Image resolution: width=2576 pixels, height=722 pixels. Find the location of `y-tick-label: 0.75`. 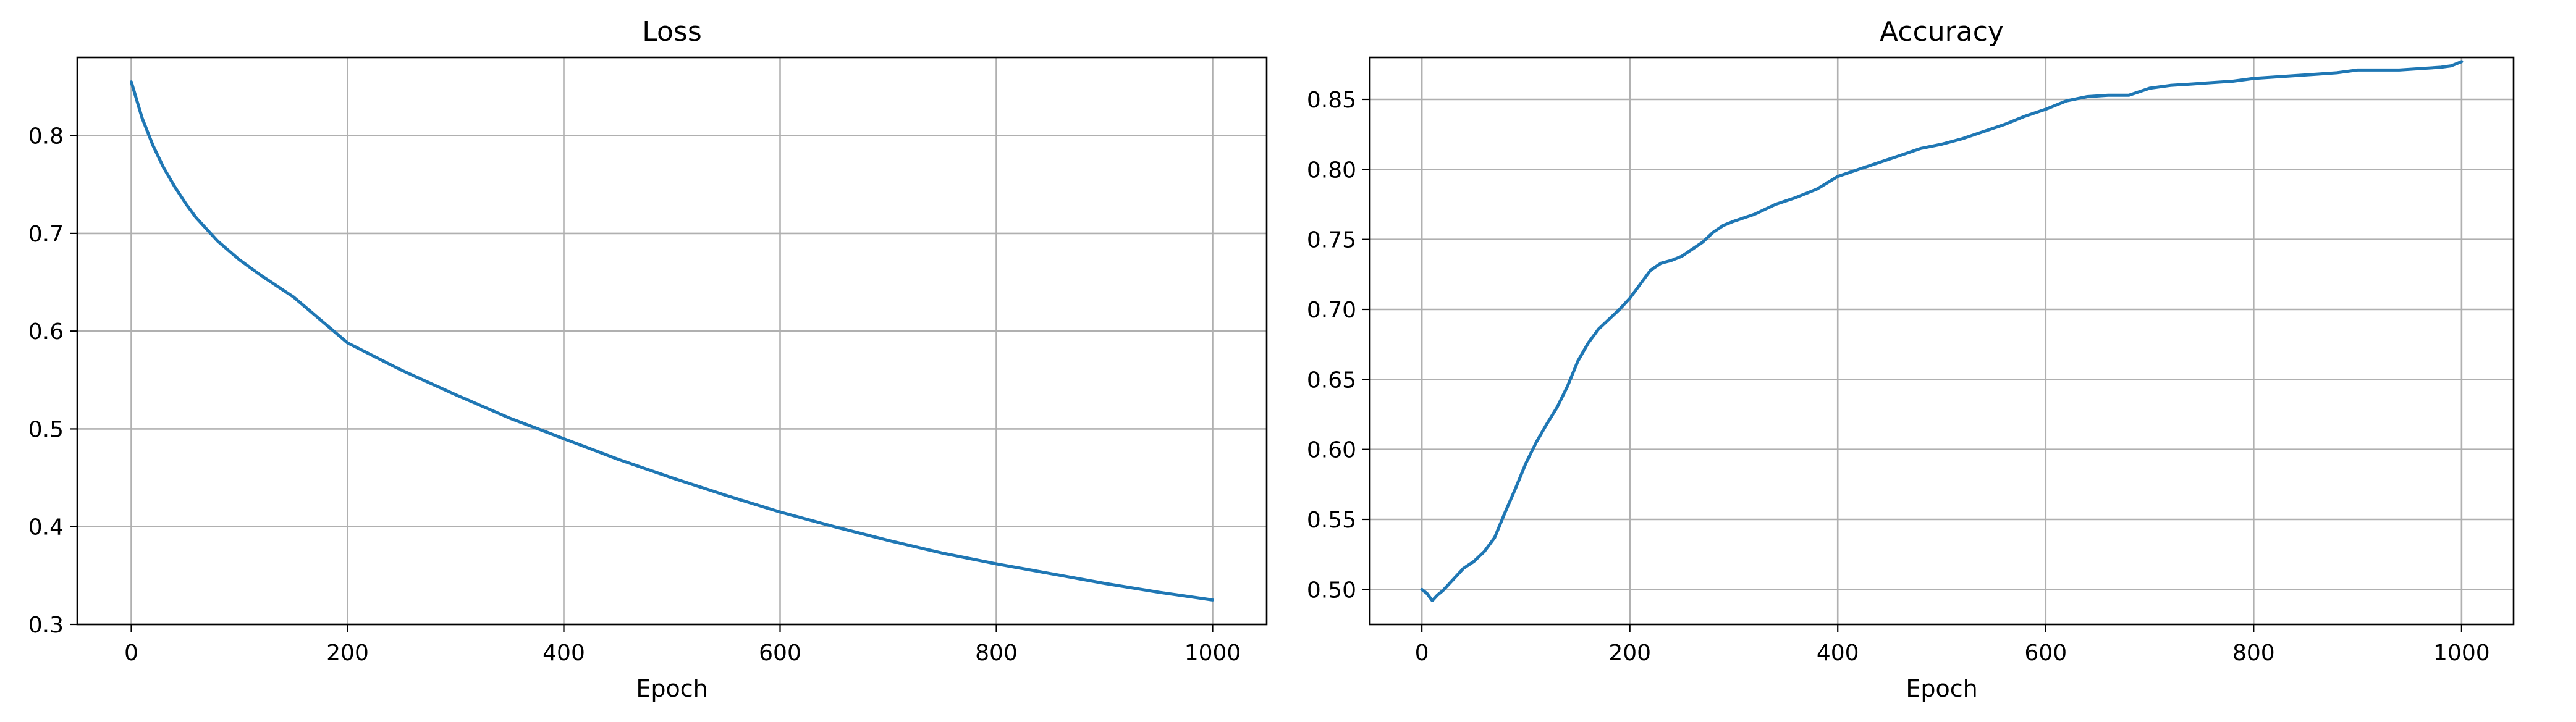

y-tick-label: 0.75 is located at coordinates (1331, 240).